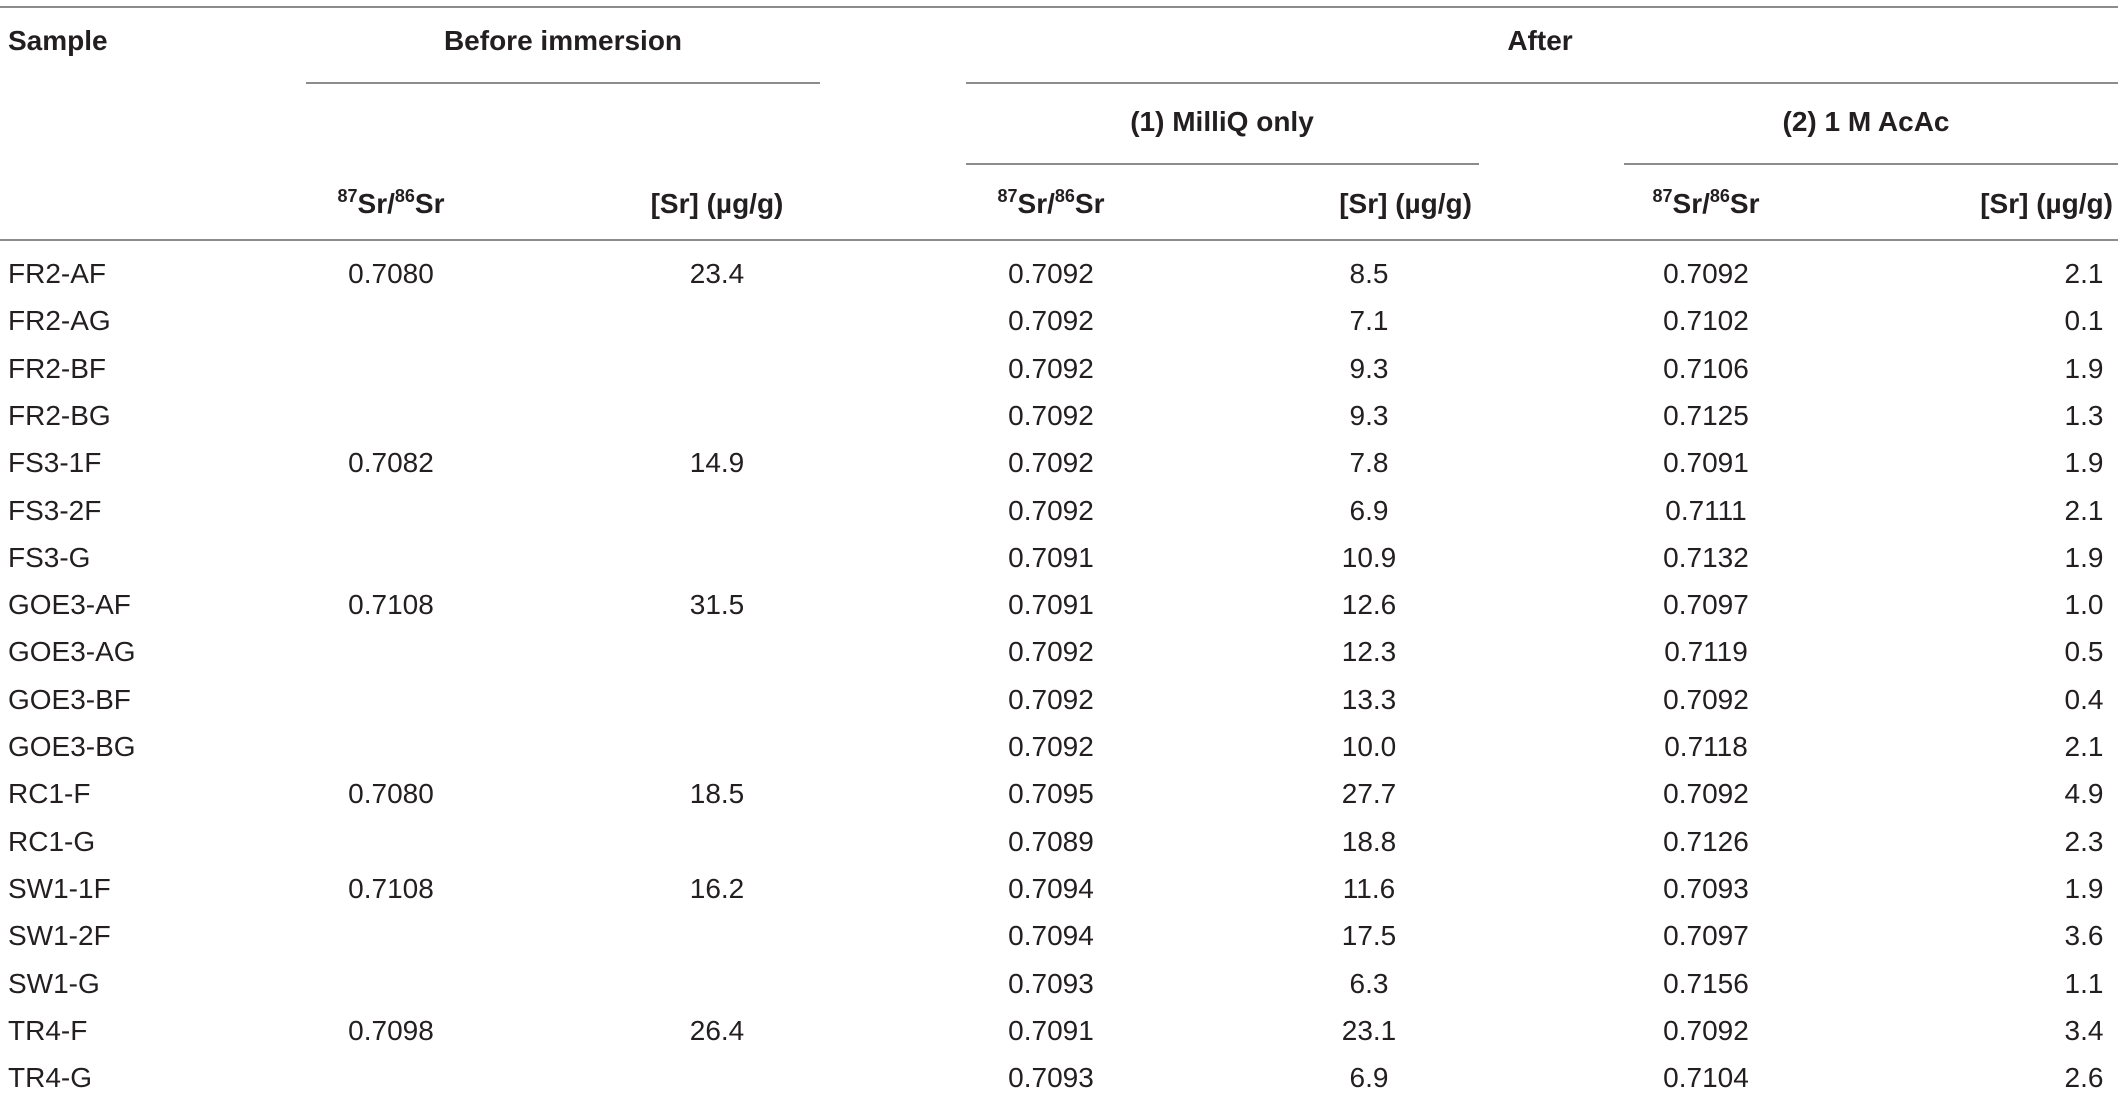 The width and height of the screenshot is (2118, 1103). What do you see at coordinates (1706, 983) in the screenshot?
I see `cell-acac-ratio: 0.7156` at bounding box center [1706, 983].